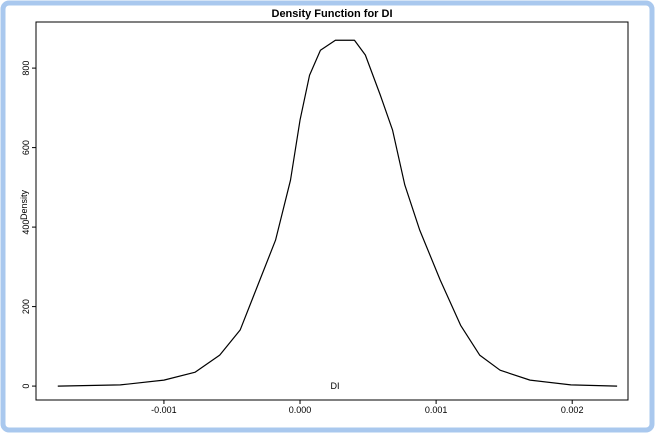  Describe the element at coordinates (164, 410) in the screenshot. I see `x-tick-label: -0.001` at that location.